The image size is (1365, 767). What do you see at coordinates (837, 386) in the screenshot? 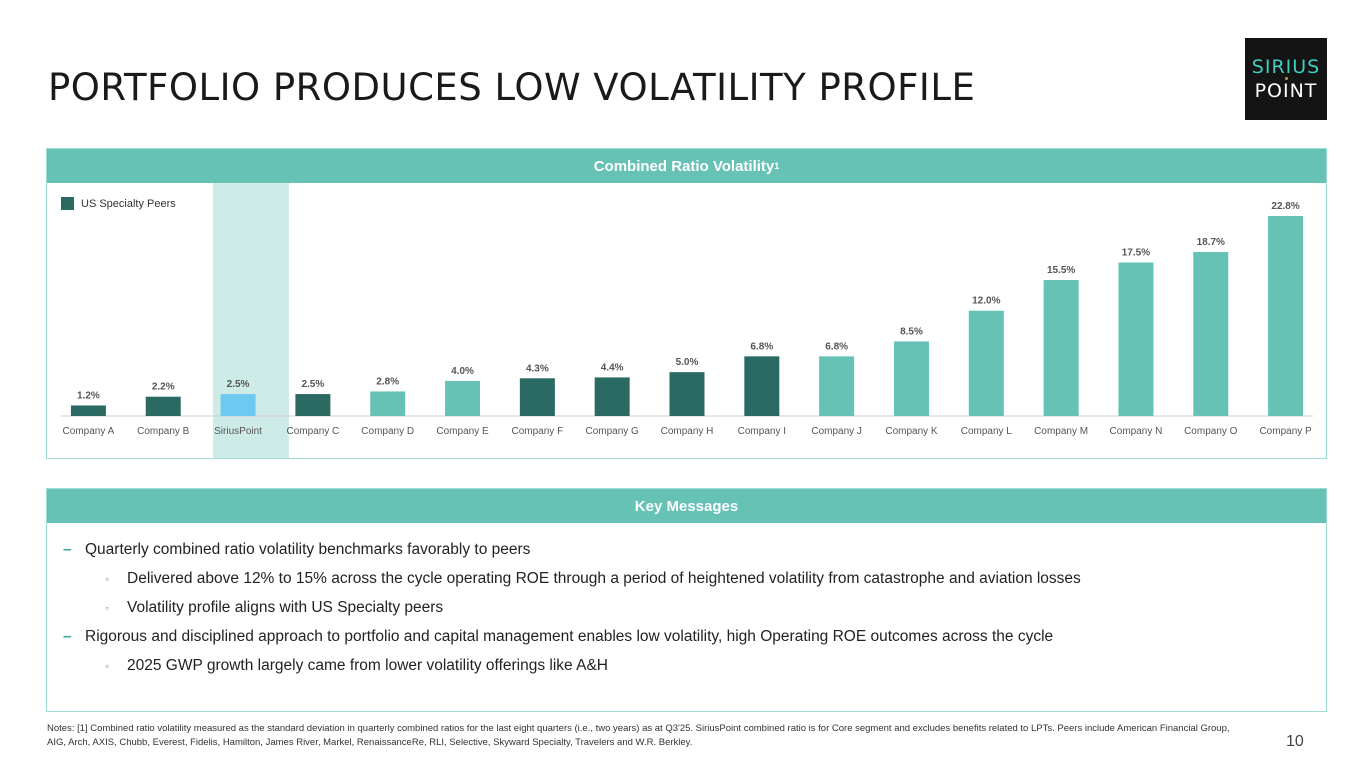
I see `bar-company-j` at bounding box center [837, 386].